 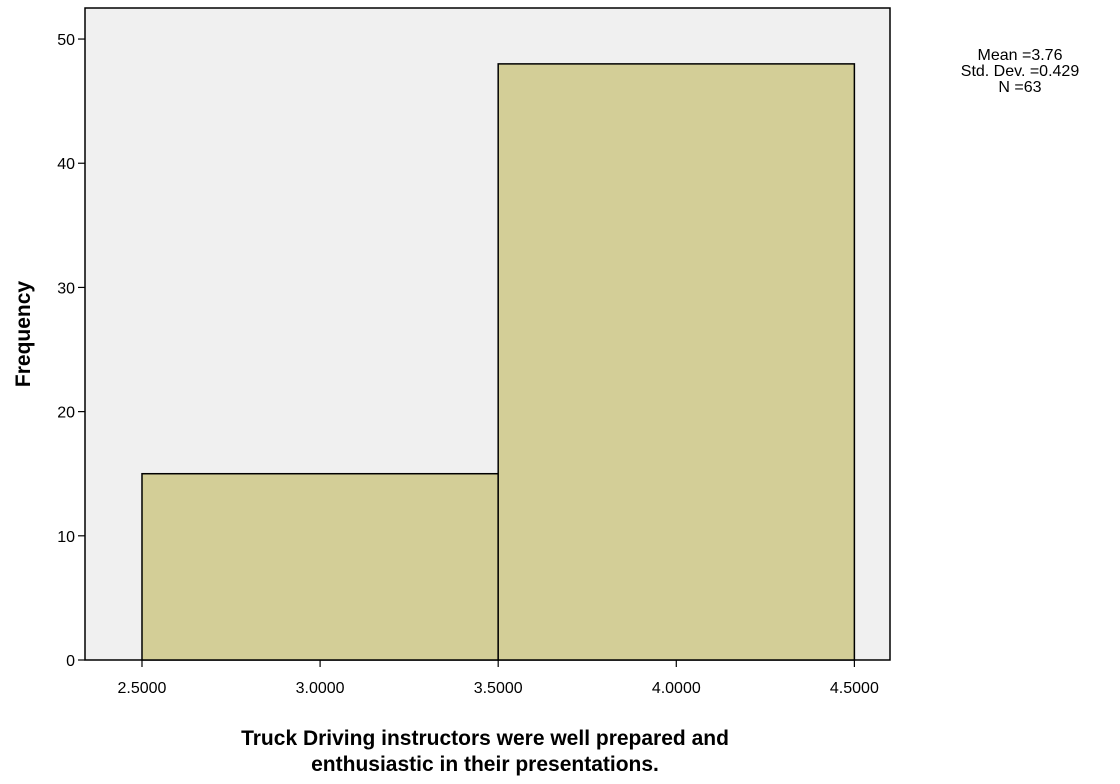 What do you see at coordinates (142, 688) in the screenshot?
I see `x-tick-label: 2.5000` at bounding box center [142, 688].